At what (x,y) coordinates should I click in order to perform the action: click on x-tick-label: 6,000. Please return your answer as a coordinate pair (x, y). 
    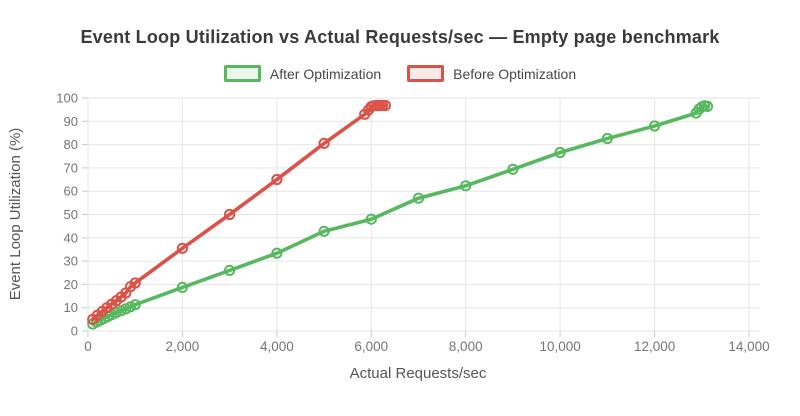
    Looking at the image, I should click on (371, 346).